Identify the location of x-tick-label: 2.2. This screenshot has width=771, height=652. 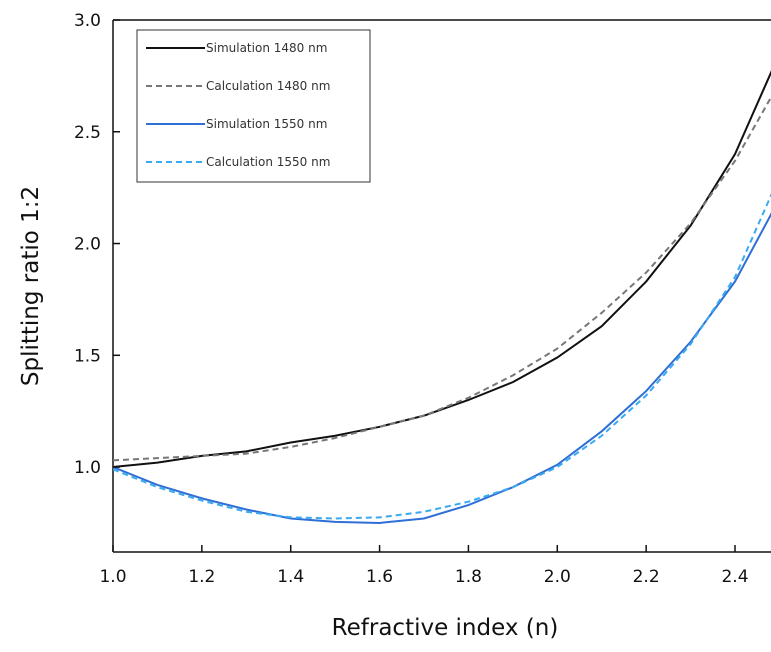
(646, 577).